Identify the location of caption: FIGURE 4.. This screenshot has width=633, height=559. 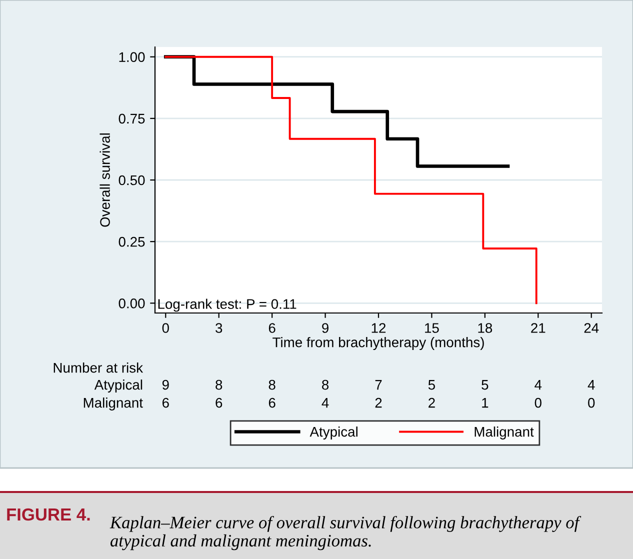
(48, 514).